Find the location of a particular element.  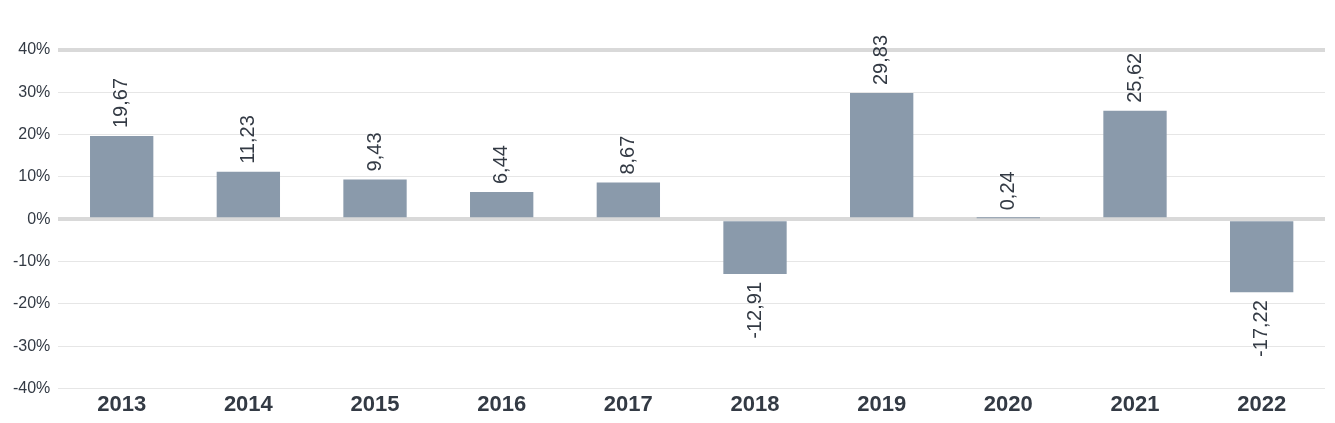

data-label: 25,62 is located at coordinates (1133, 77).